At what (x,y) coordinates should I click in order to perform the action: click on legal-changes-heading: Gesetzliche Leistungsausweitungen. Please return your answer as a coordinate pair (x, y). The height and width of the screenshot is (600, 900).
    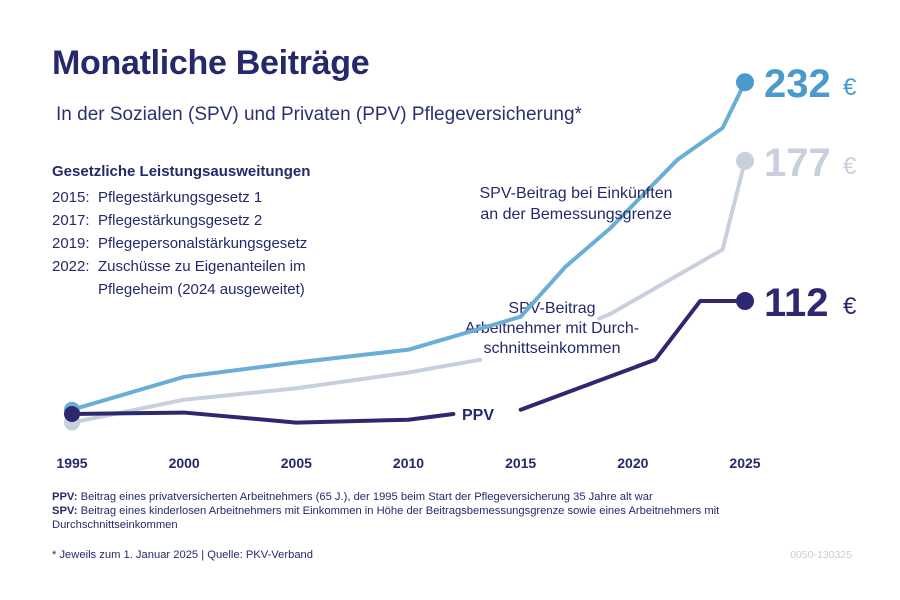
    Looking at the image, I should click on (181, 171).